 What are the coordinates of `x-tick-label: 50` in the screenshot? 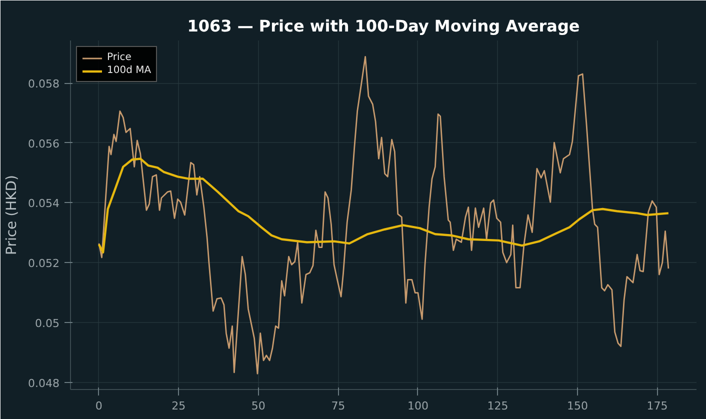 It's located at (258, 406).